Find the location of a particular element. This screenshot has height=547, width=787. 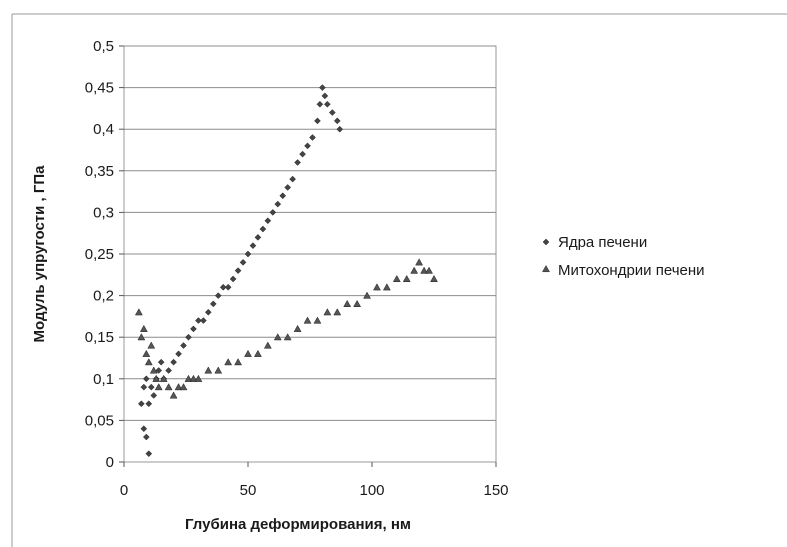

x-tick-label: 0 is located at coordinates (124, 490).